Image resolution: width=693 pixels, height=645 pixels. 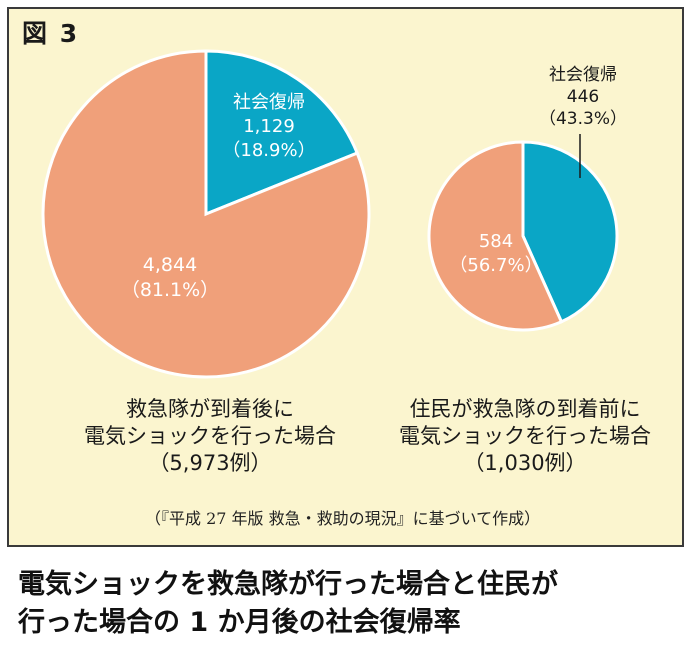 What do you see at coordinates (170, 265) in the screenshot?
I see `left-salmon-value: 4,844` at bounding box center [170, 265].